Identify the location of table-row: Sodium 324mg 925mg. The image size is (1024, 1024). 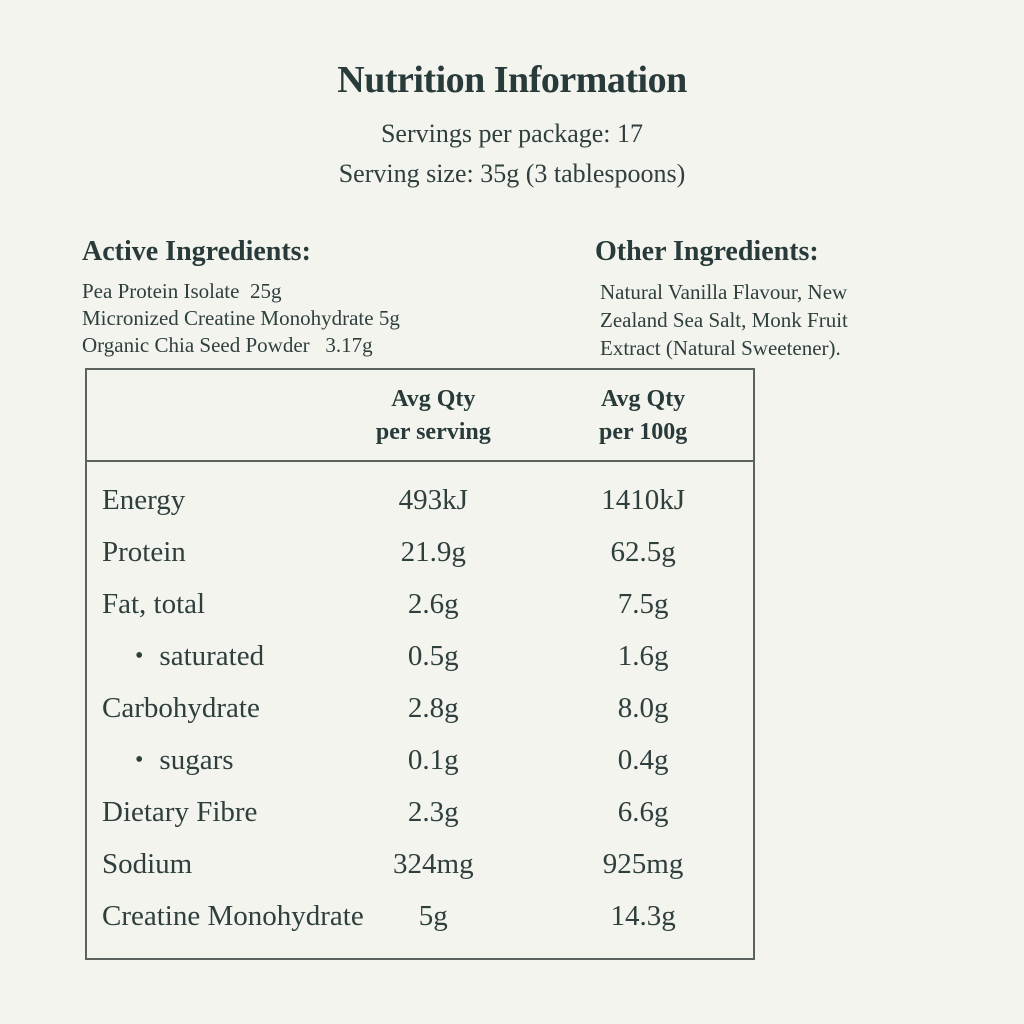
(420, 864).